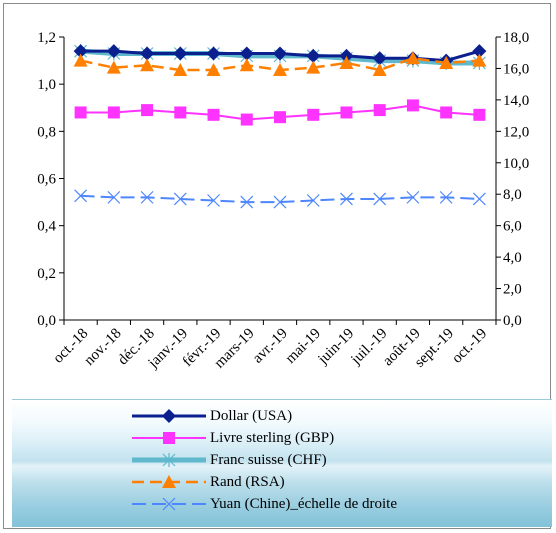  Describe the element at coordinates (46, 180) in the screenshot. I see `left-tick-label: 0,6` at that location.